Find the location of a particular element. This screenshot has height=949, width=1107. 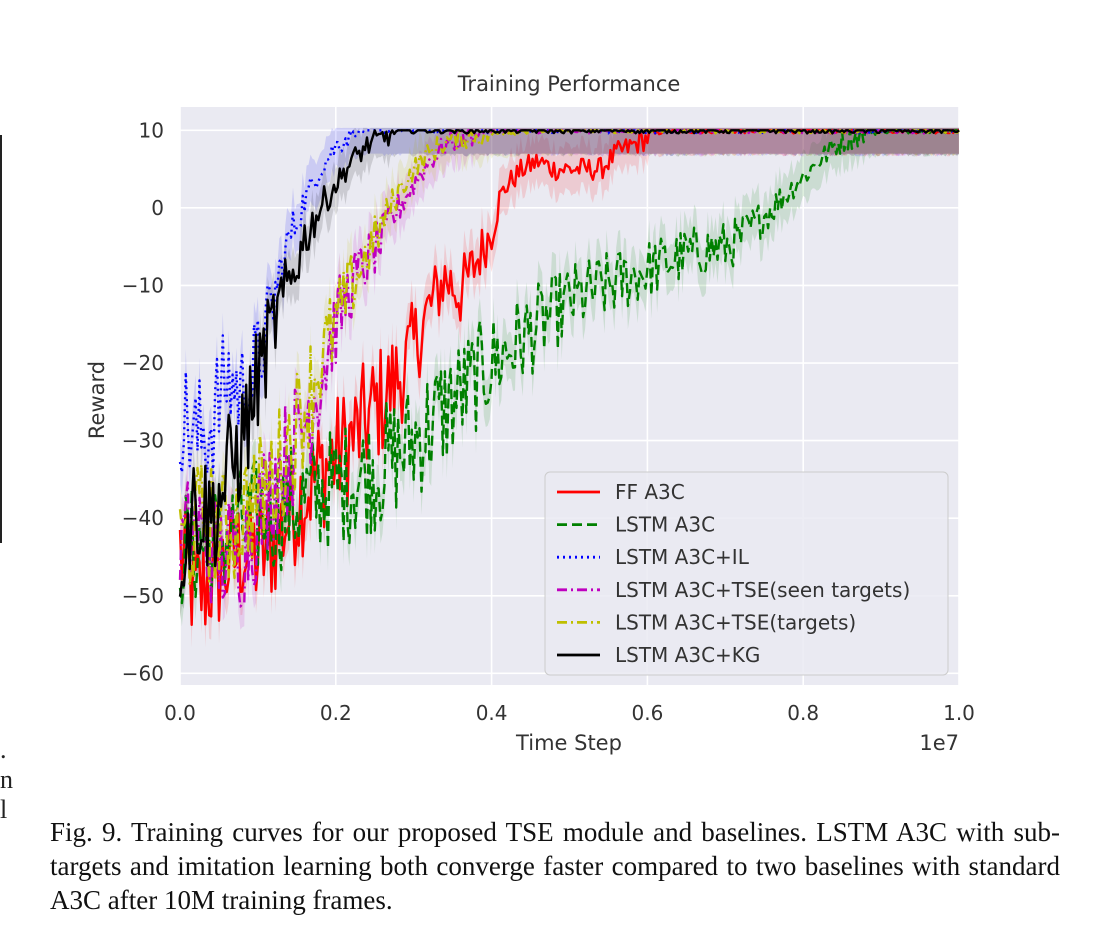

legend-box is located at coordinates (746, 573).